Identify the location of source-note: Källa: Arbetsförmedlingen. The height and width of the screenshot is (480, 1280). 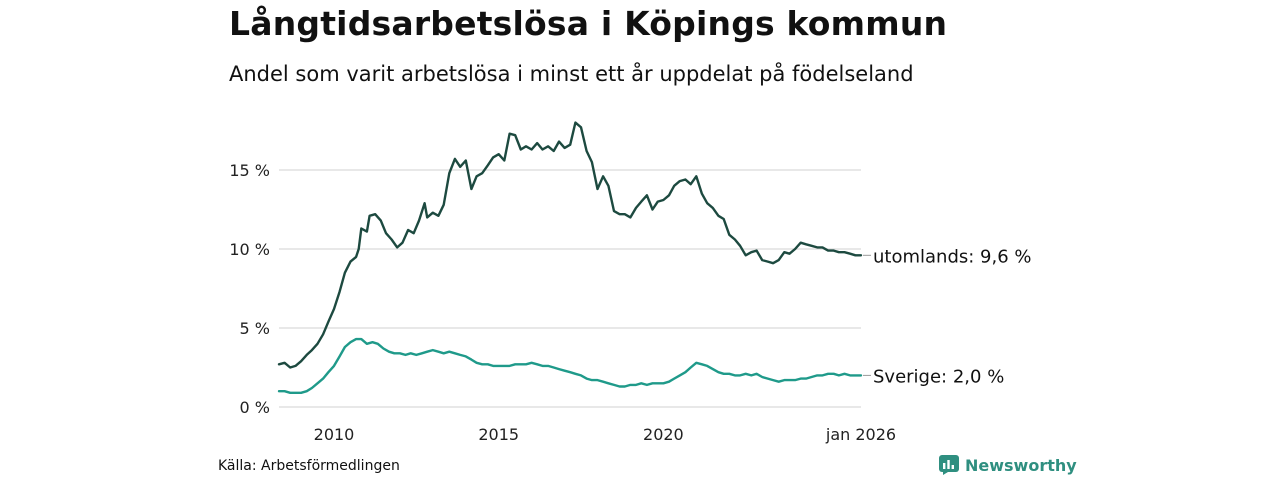
(309, 466).